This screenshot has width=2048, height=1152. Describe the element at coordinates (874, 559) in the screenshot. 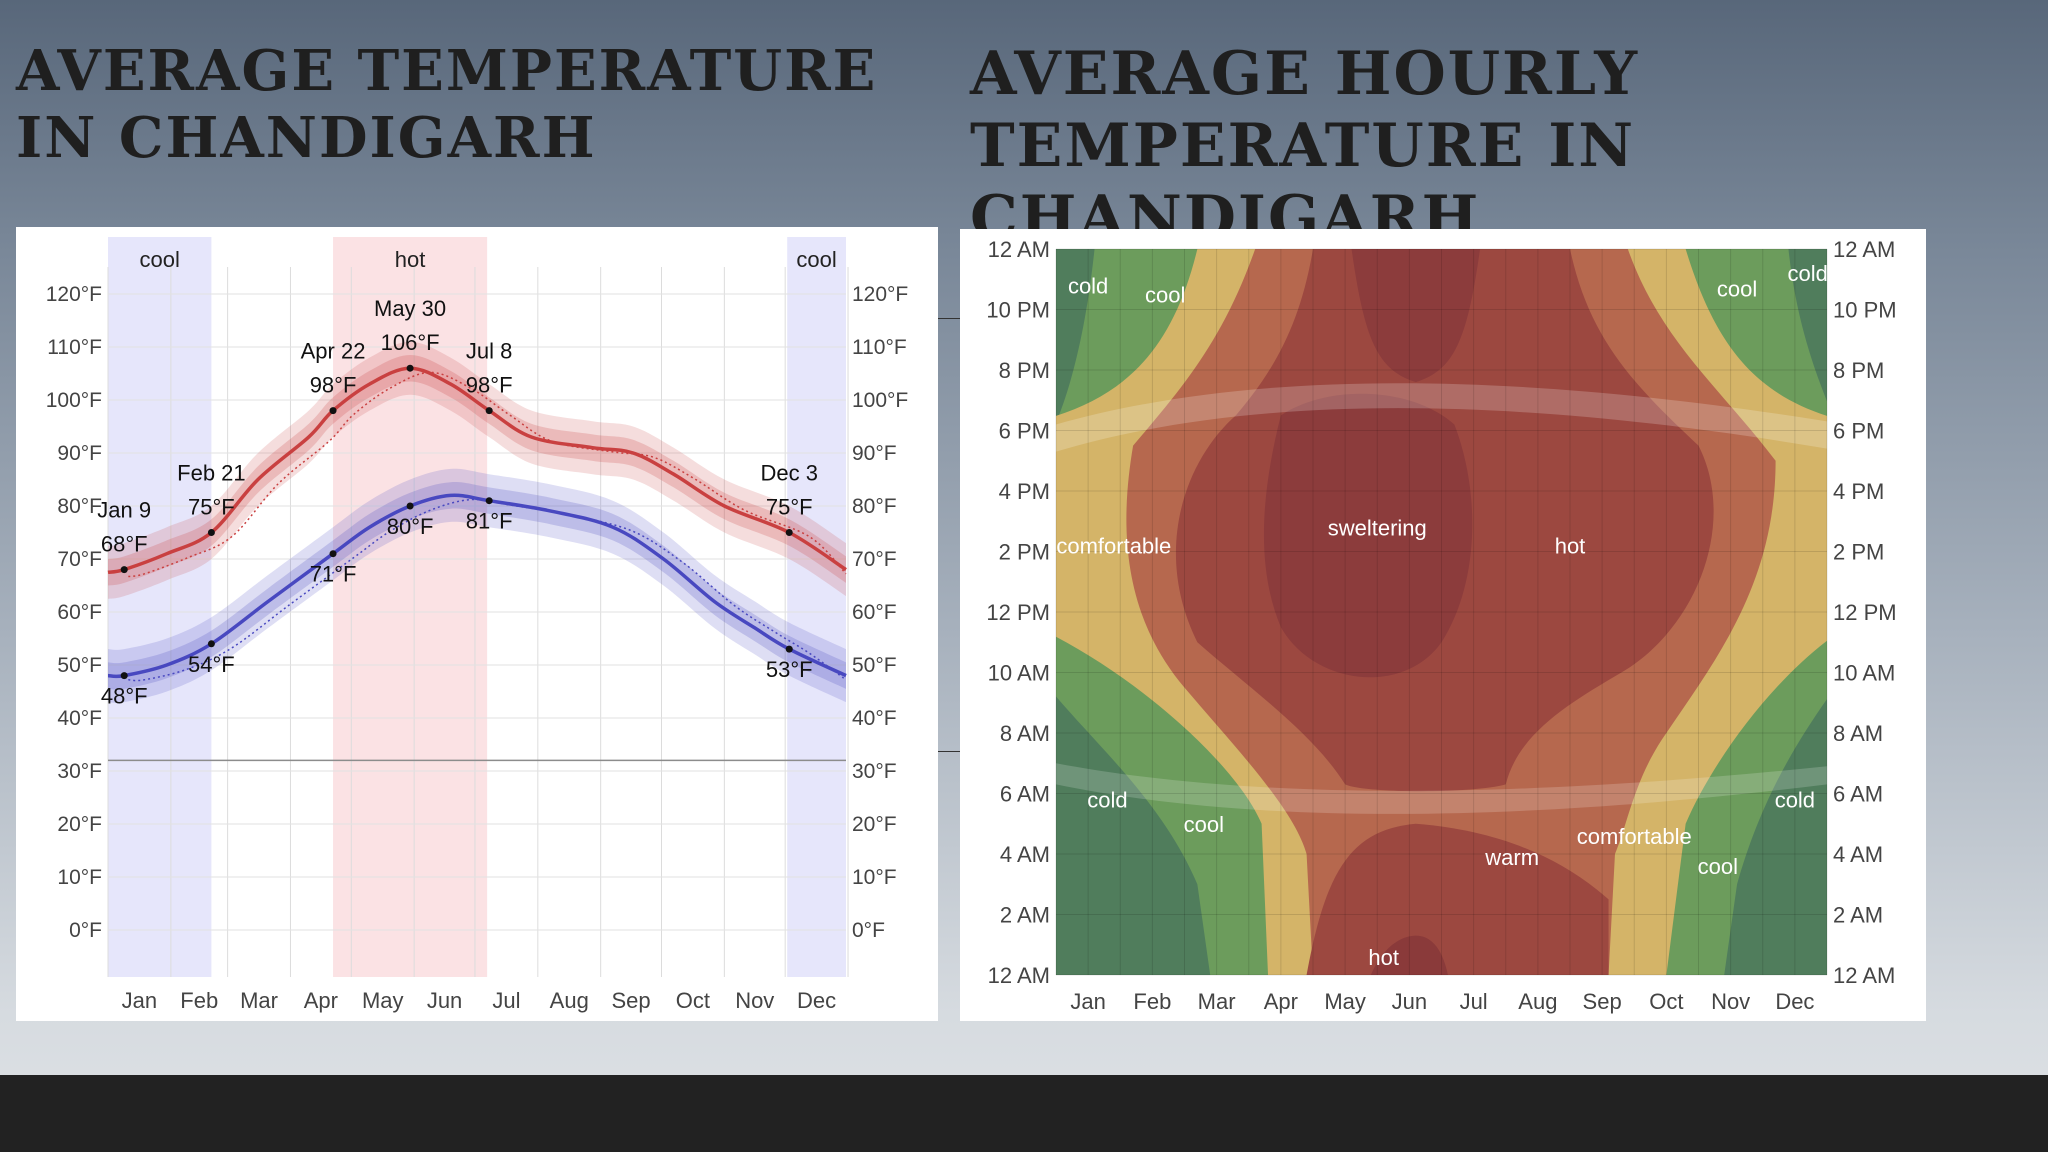

I see `y-tick-label-right: 70°F` at that location.